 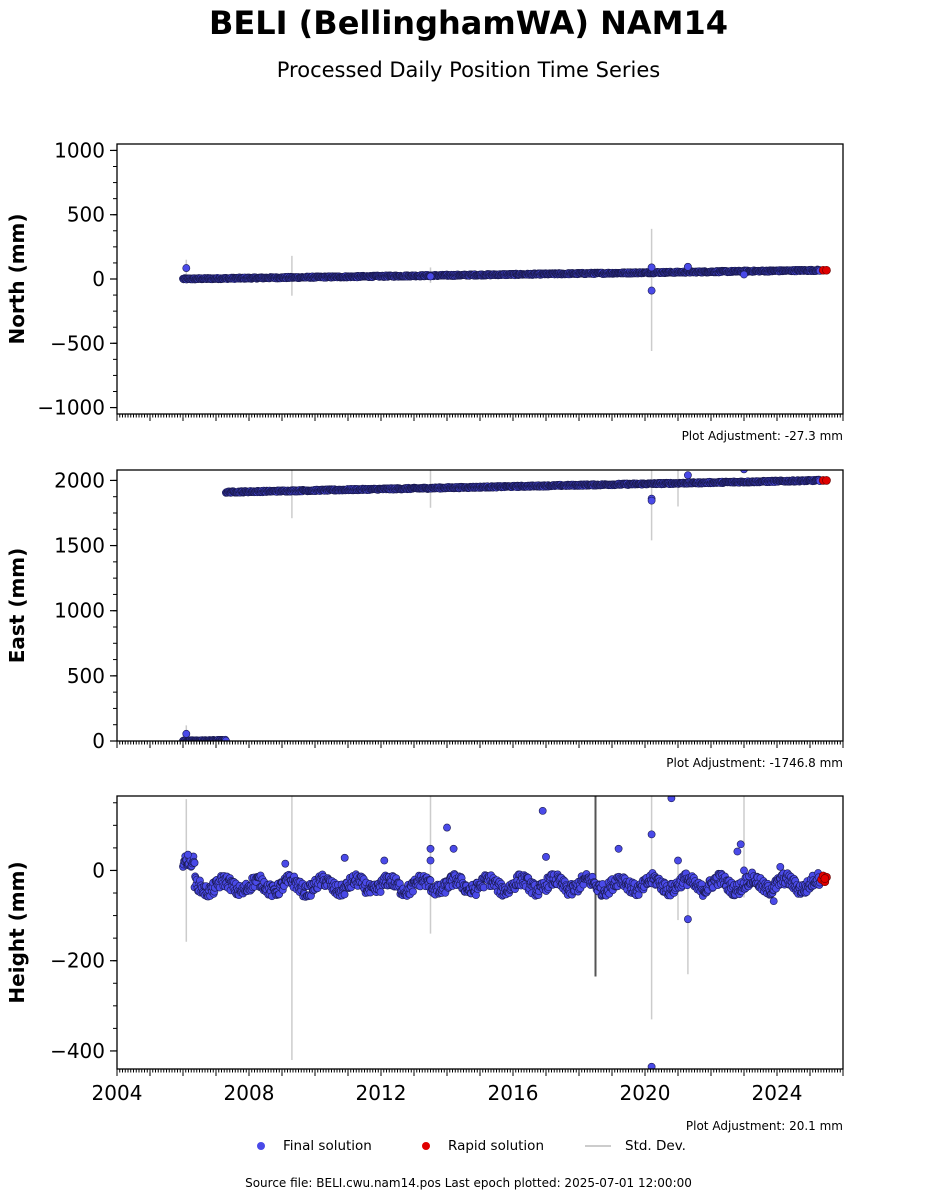 I want to click on y-axis-label: North (mm), so click(x=17, y=278).